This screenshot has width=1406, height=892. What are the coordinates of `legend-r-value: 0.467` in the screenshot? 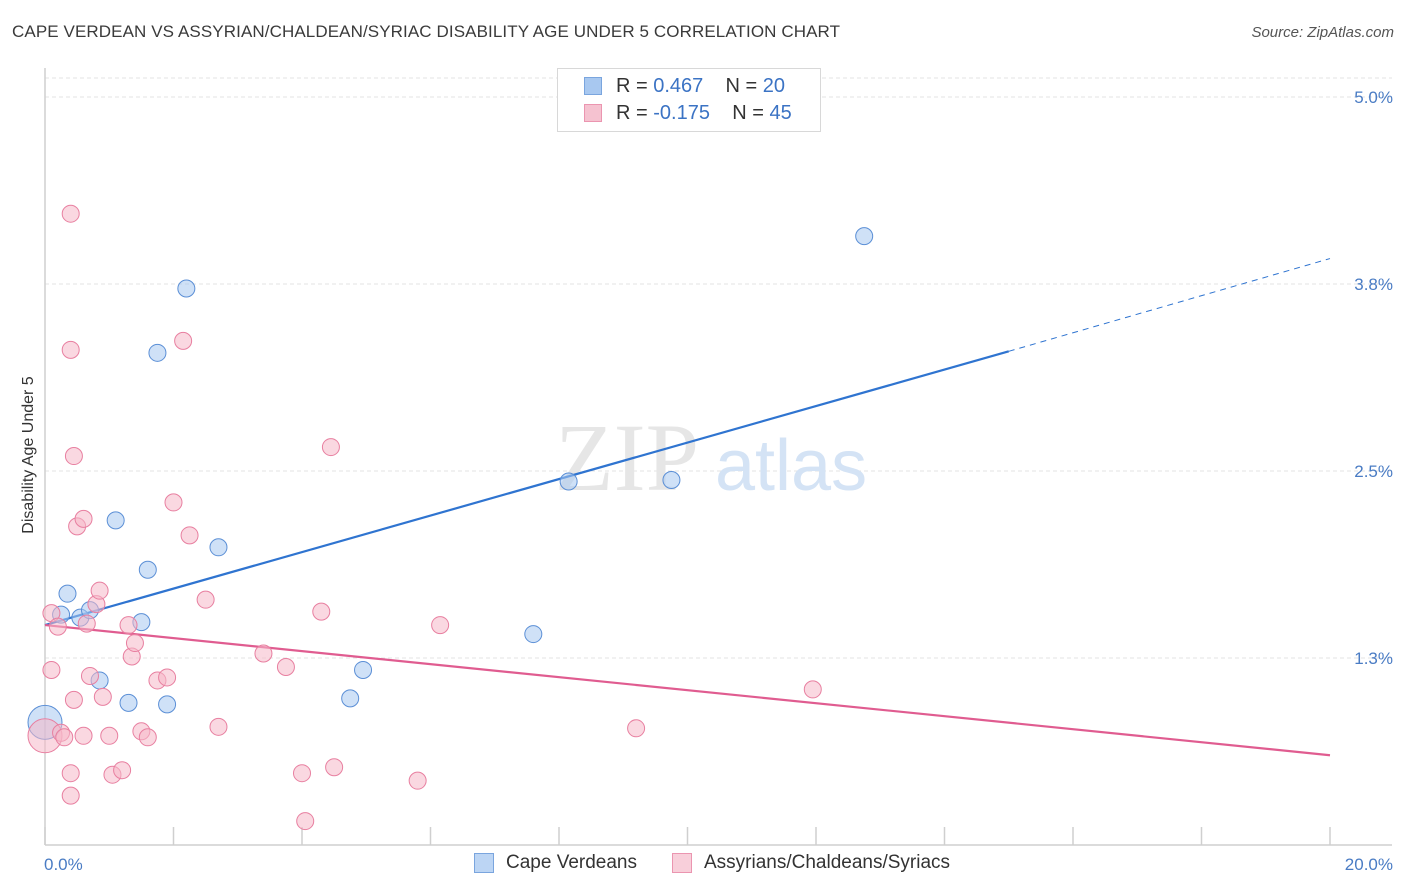 It's located at (678, 86).